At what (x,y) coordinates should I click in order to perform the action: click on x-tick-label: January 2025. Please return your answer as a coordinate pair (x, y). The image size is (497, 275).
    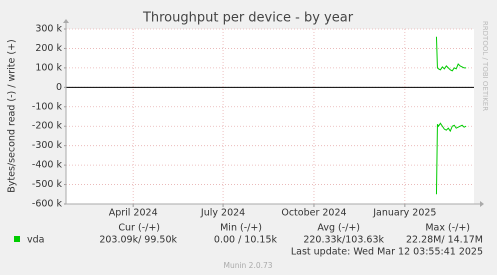
    Looking at the image, I should click on (404, 213).